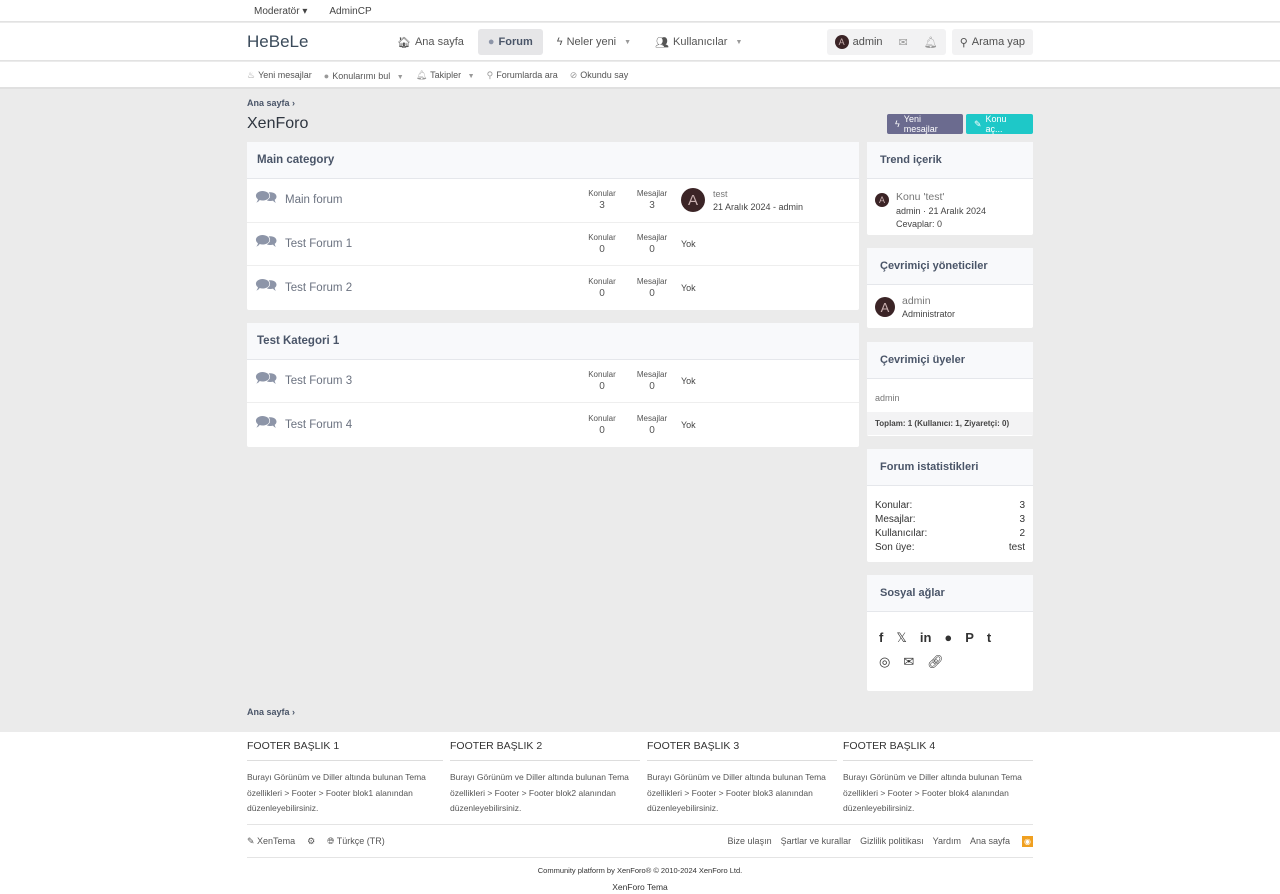  Describe the element at coordinates (490, 75) in the screenshot. I see `search-icon: ⚲` at that location.